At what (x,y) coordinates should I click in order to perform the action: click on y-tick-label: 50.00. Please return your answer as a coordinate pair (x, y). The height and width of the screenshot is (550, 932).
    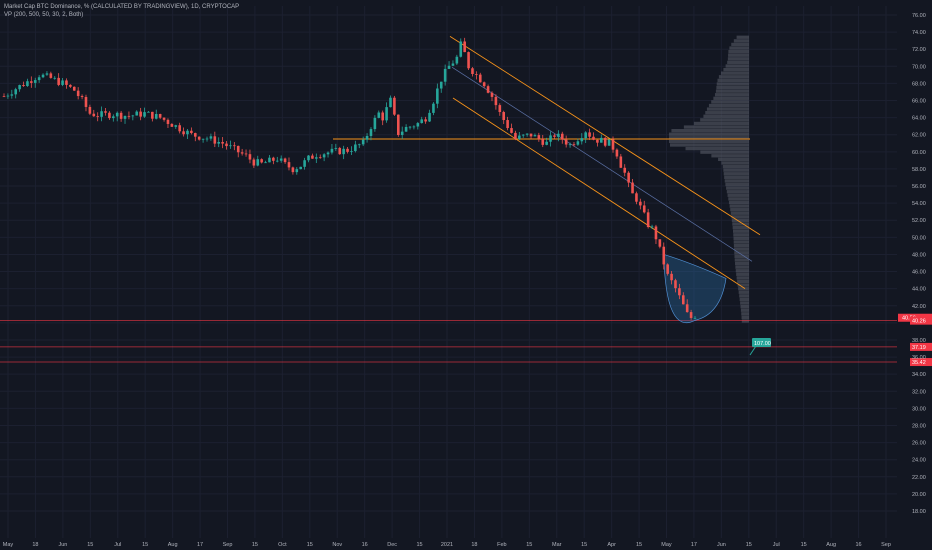
    Looking at the image, I should click on (919, 238).